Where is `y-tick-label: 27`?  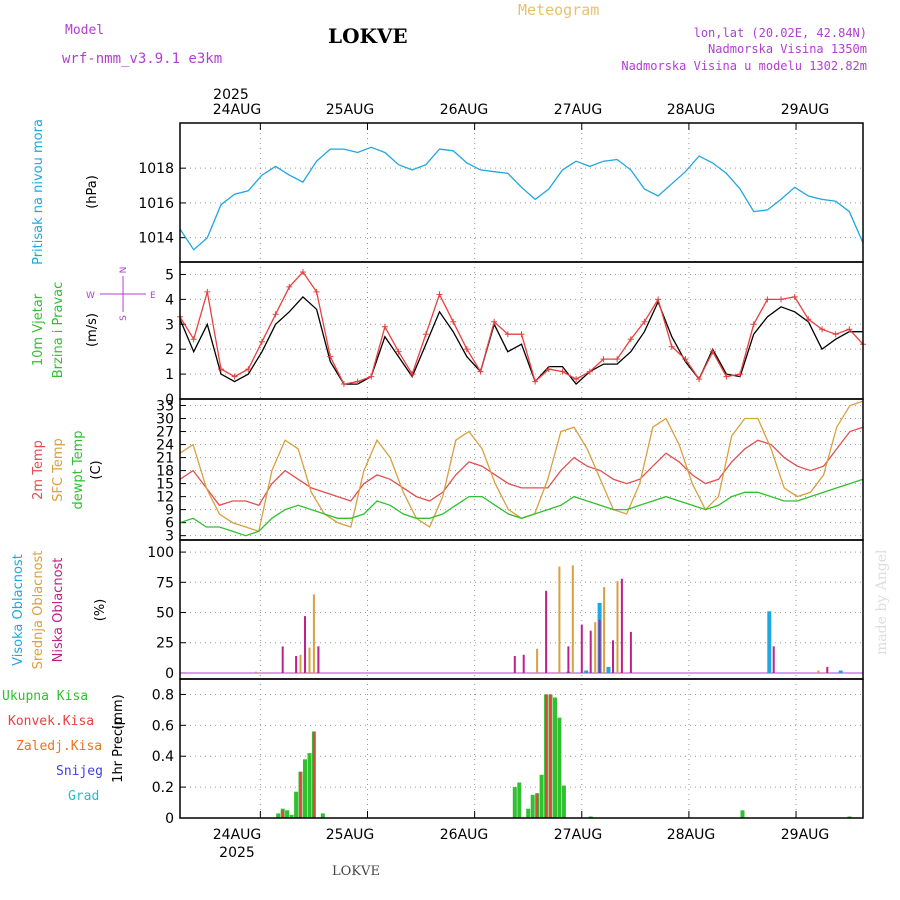 y-tick-label: 27 is located at coordinates (165, 433).